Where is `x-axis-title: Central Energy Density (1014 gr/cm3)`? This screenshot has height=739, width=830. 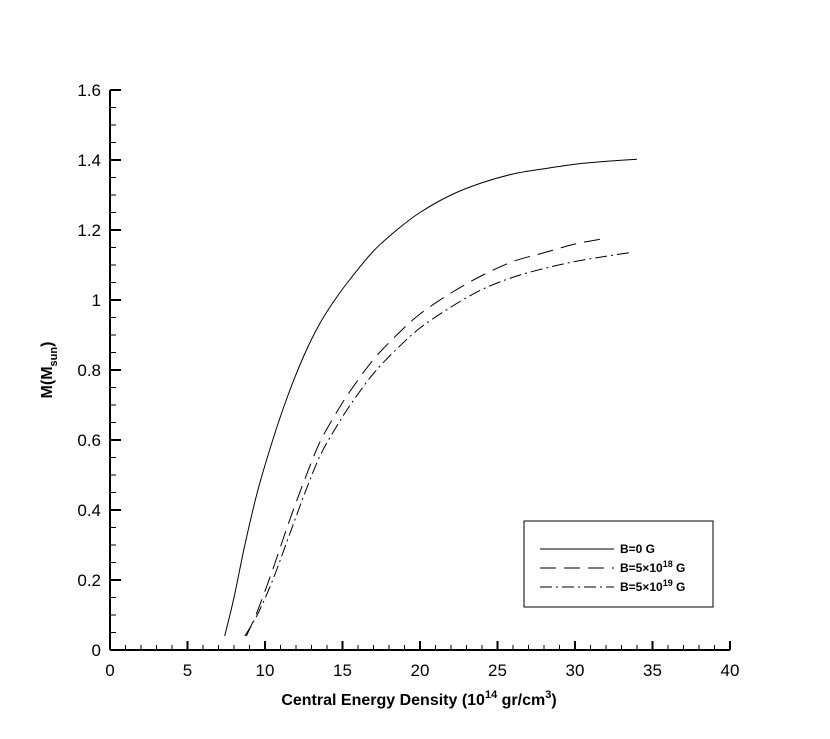
x-axis-title: Central Energy Density (1014 gr/cm3) is located at coordinates (418, 699).